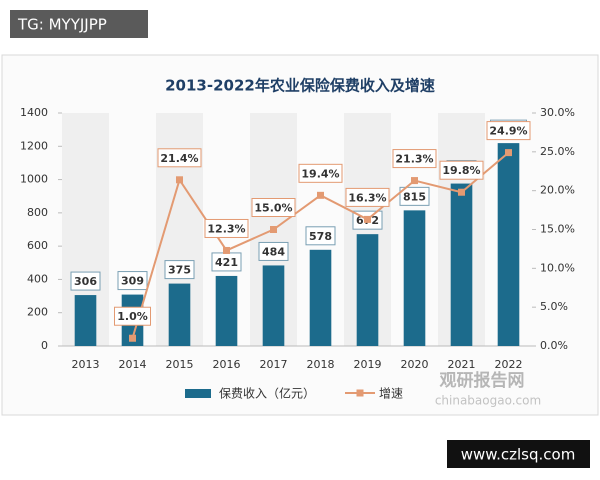  I want to click on line-label: 15.0%, so click(273, 208).